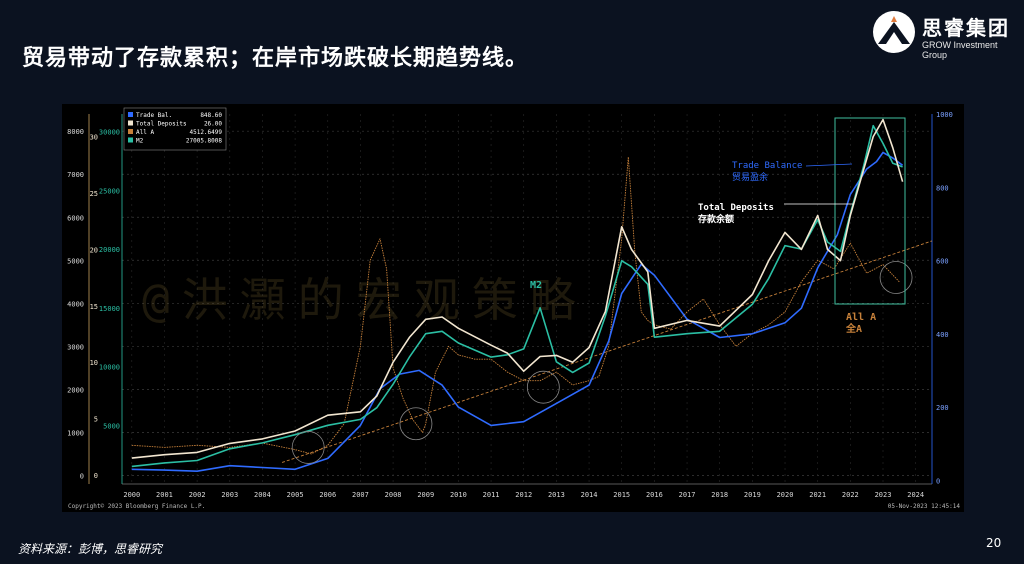 Image resolution: width=1024 pixels, height=564 pixels. Describe the element at coordinates (75, 175) in the screenshot. I see `tick-alla-7: 7000` at that location.